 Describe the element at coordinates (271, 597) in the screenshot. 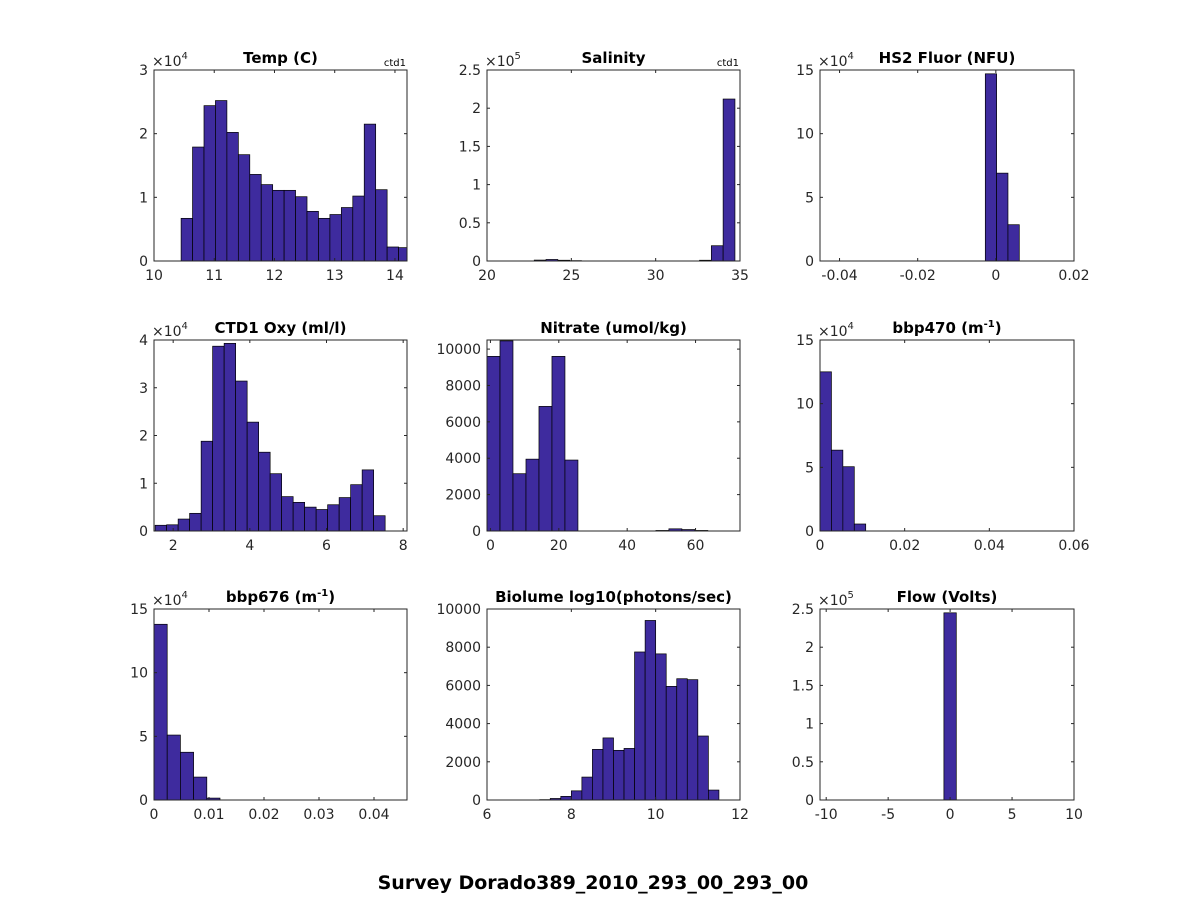

I see `panel-title-text: bbp676 (m` at that location.